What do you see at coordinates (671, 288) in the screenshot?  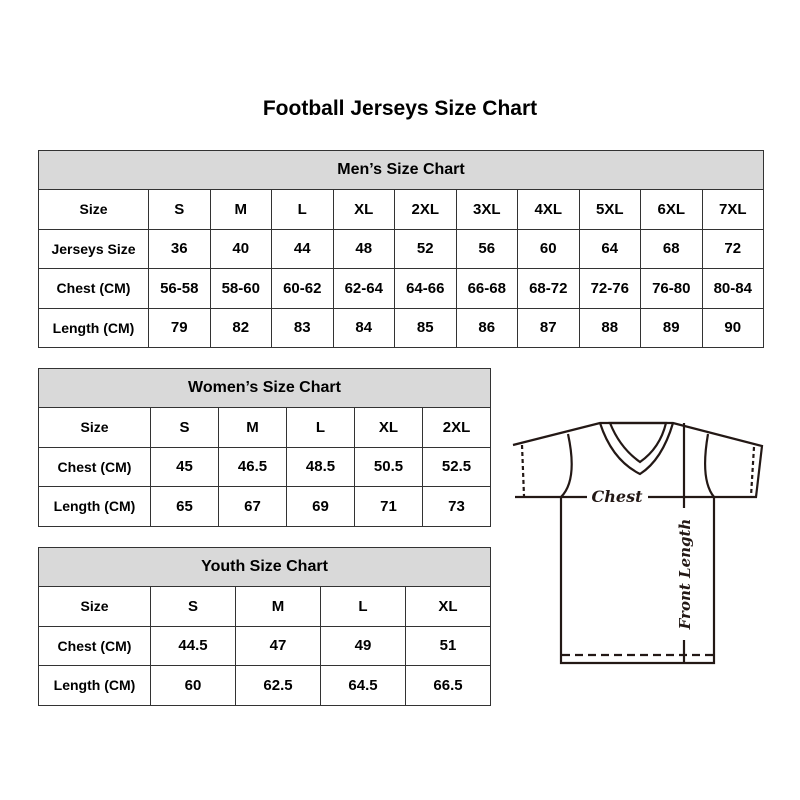 I see `table-cell: 76-80` at bounding box center [671, 288].